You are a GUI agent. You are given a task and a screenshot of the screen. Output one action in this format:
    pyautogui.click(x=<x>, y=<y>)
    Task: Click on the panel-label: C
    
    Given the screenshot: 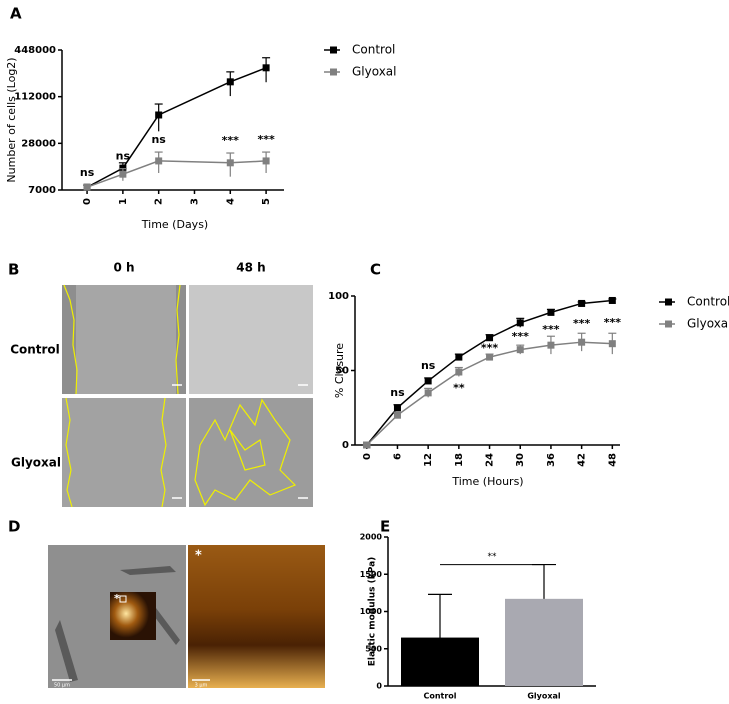 What is the action you would take?
    pyautogui.click(x=375, y=270)
    